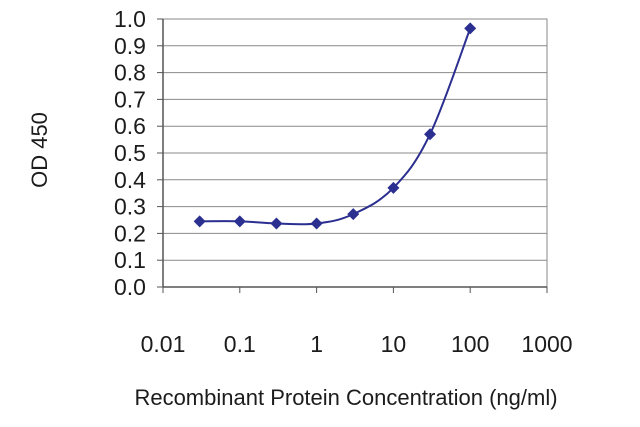 The width and height of the screenshot is (640, 427). I want to click on x-tick-label: 1000, so click(546, 344).